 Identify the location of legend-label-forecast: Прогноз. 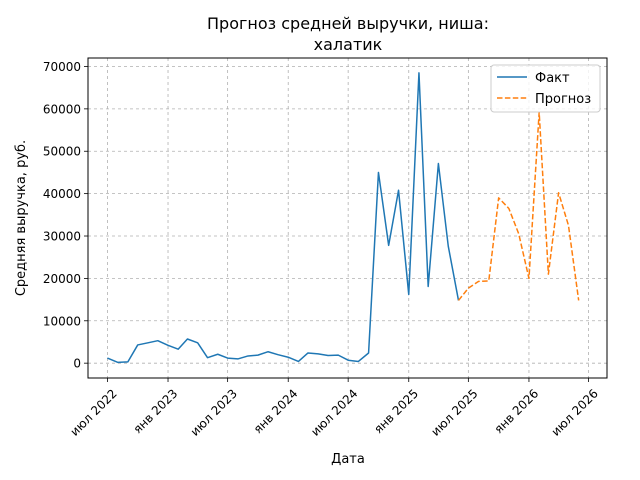
(563, 99).